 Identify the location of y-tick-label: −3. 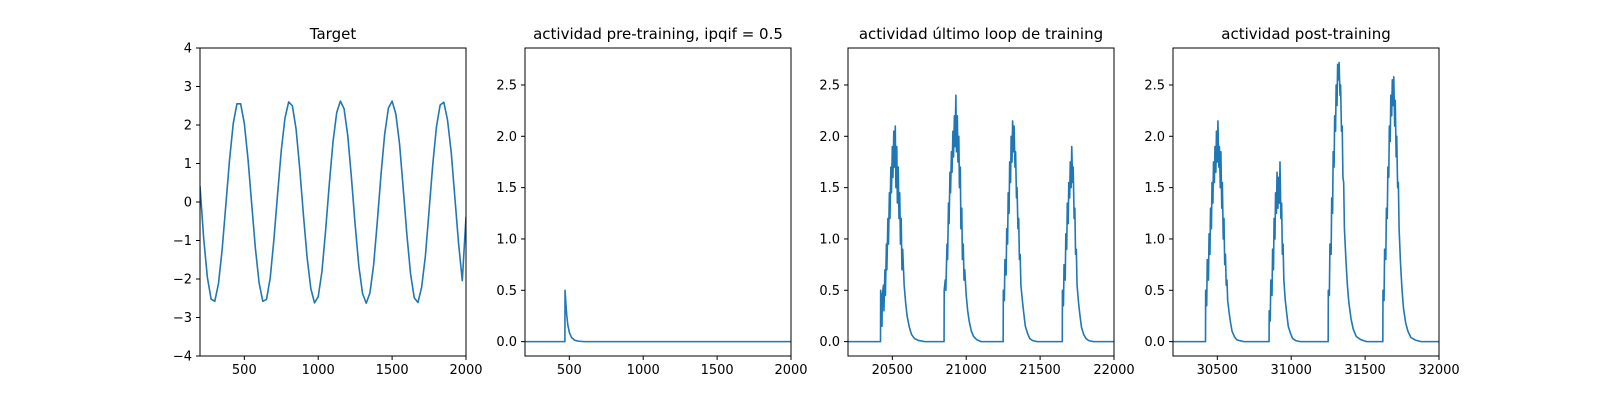
(182, 318).